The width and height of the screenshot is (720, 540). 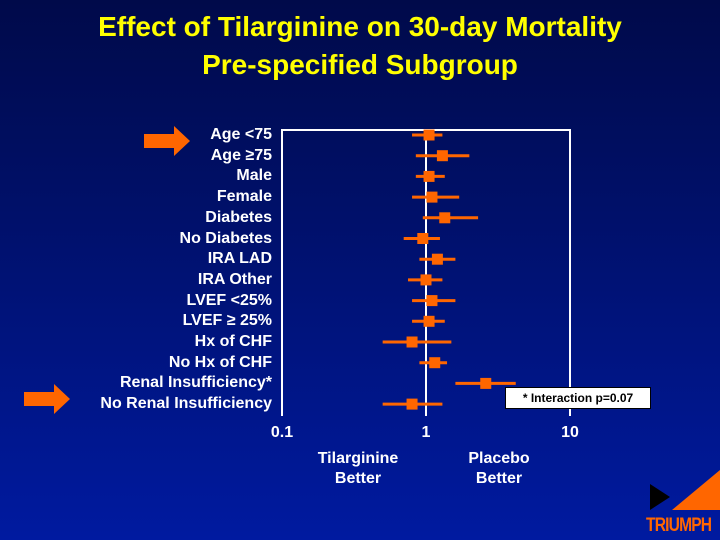 I want to click on placebo-better-line1: Placebo, so click(x=499, y=458).